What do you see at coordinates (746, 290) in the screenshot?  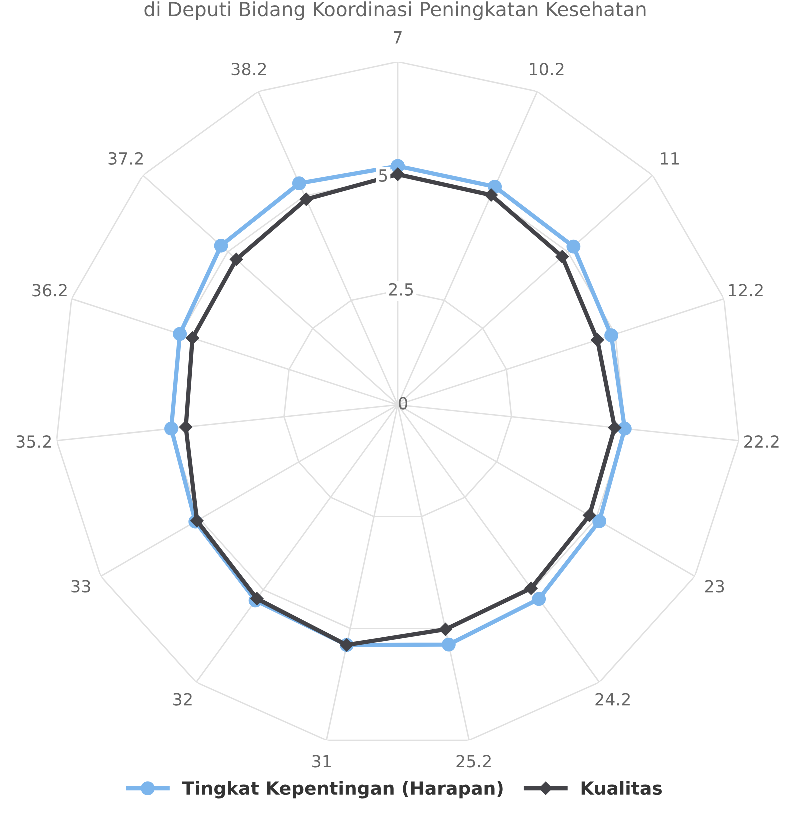 I see `spoke-label: 12.2` at bounding box center [746, 290].